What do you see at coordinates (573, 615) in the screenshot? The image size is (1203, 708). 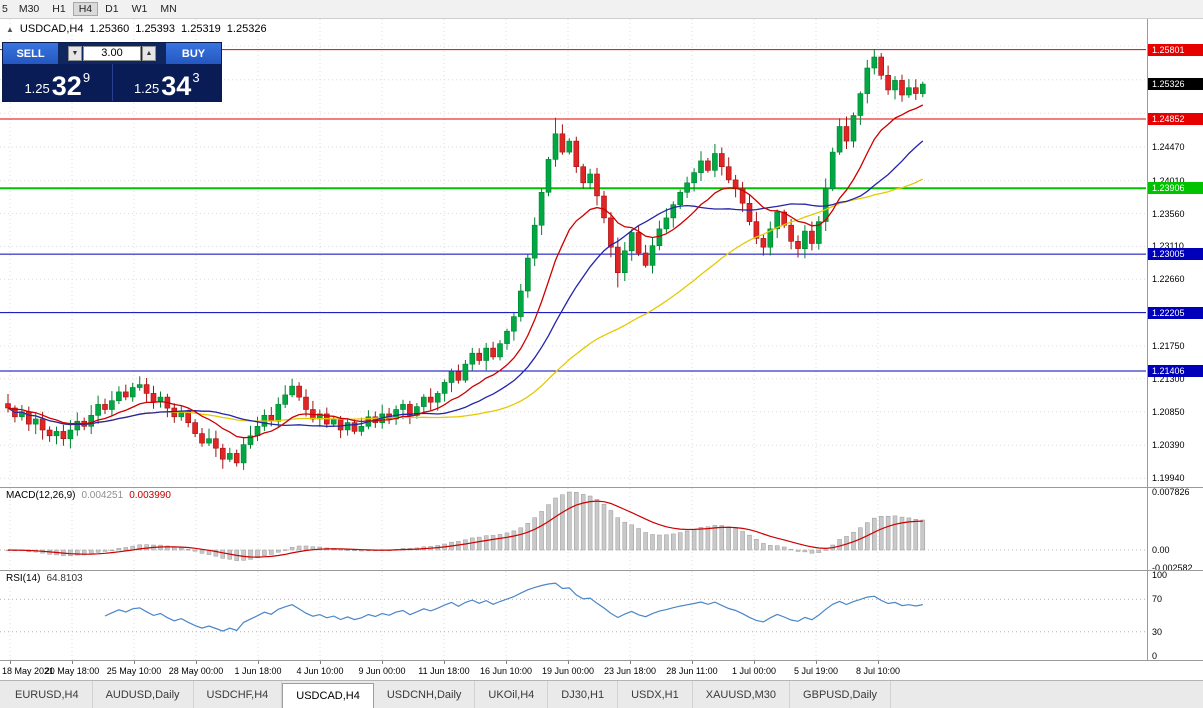 I see `rsi-indicator-canvas` at bounding box center [573, 615].